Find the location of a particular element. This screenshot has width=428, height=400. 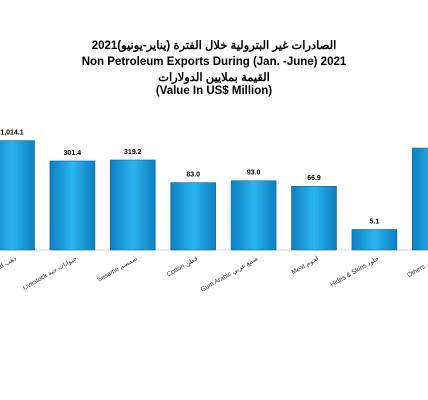

value-label: 319.2 is located at coordinates (133, 152).